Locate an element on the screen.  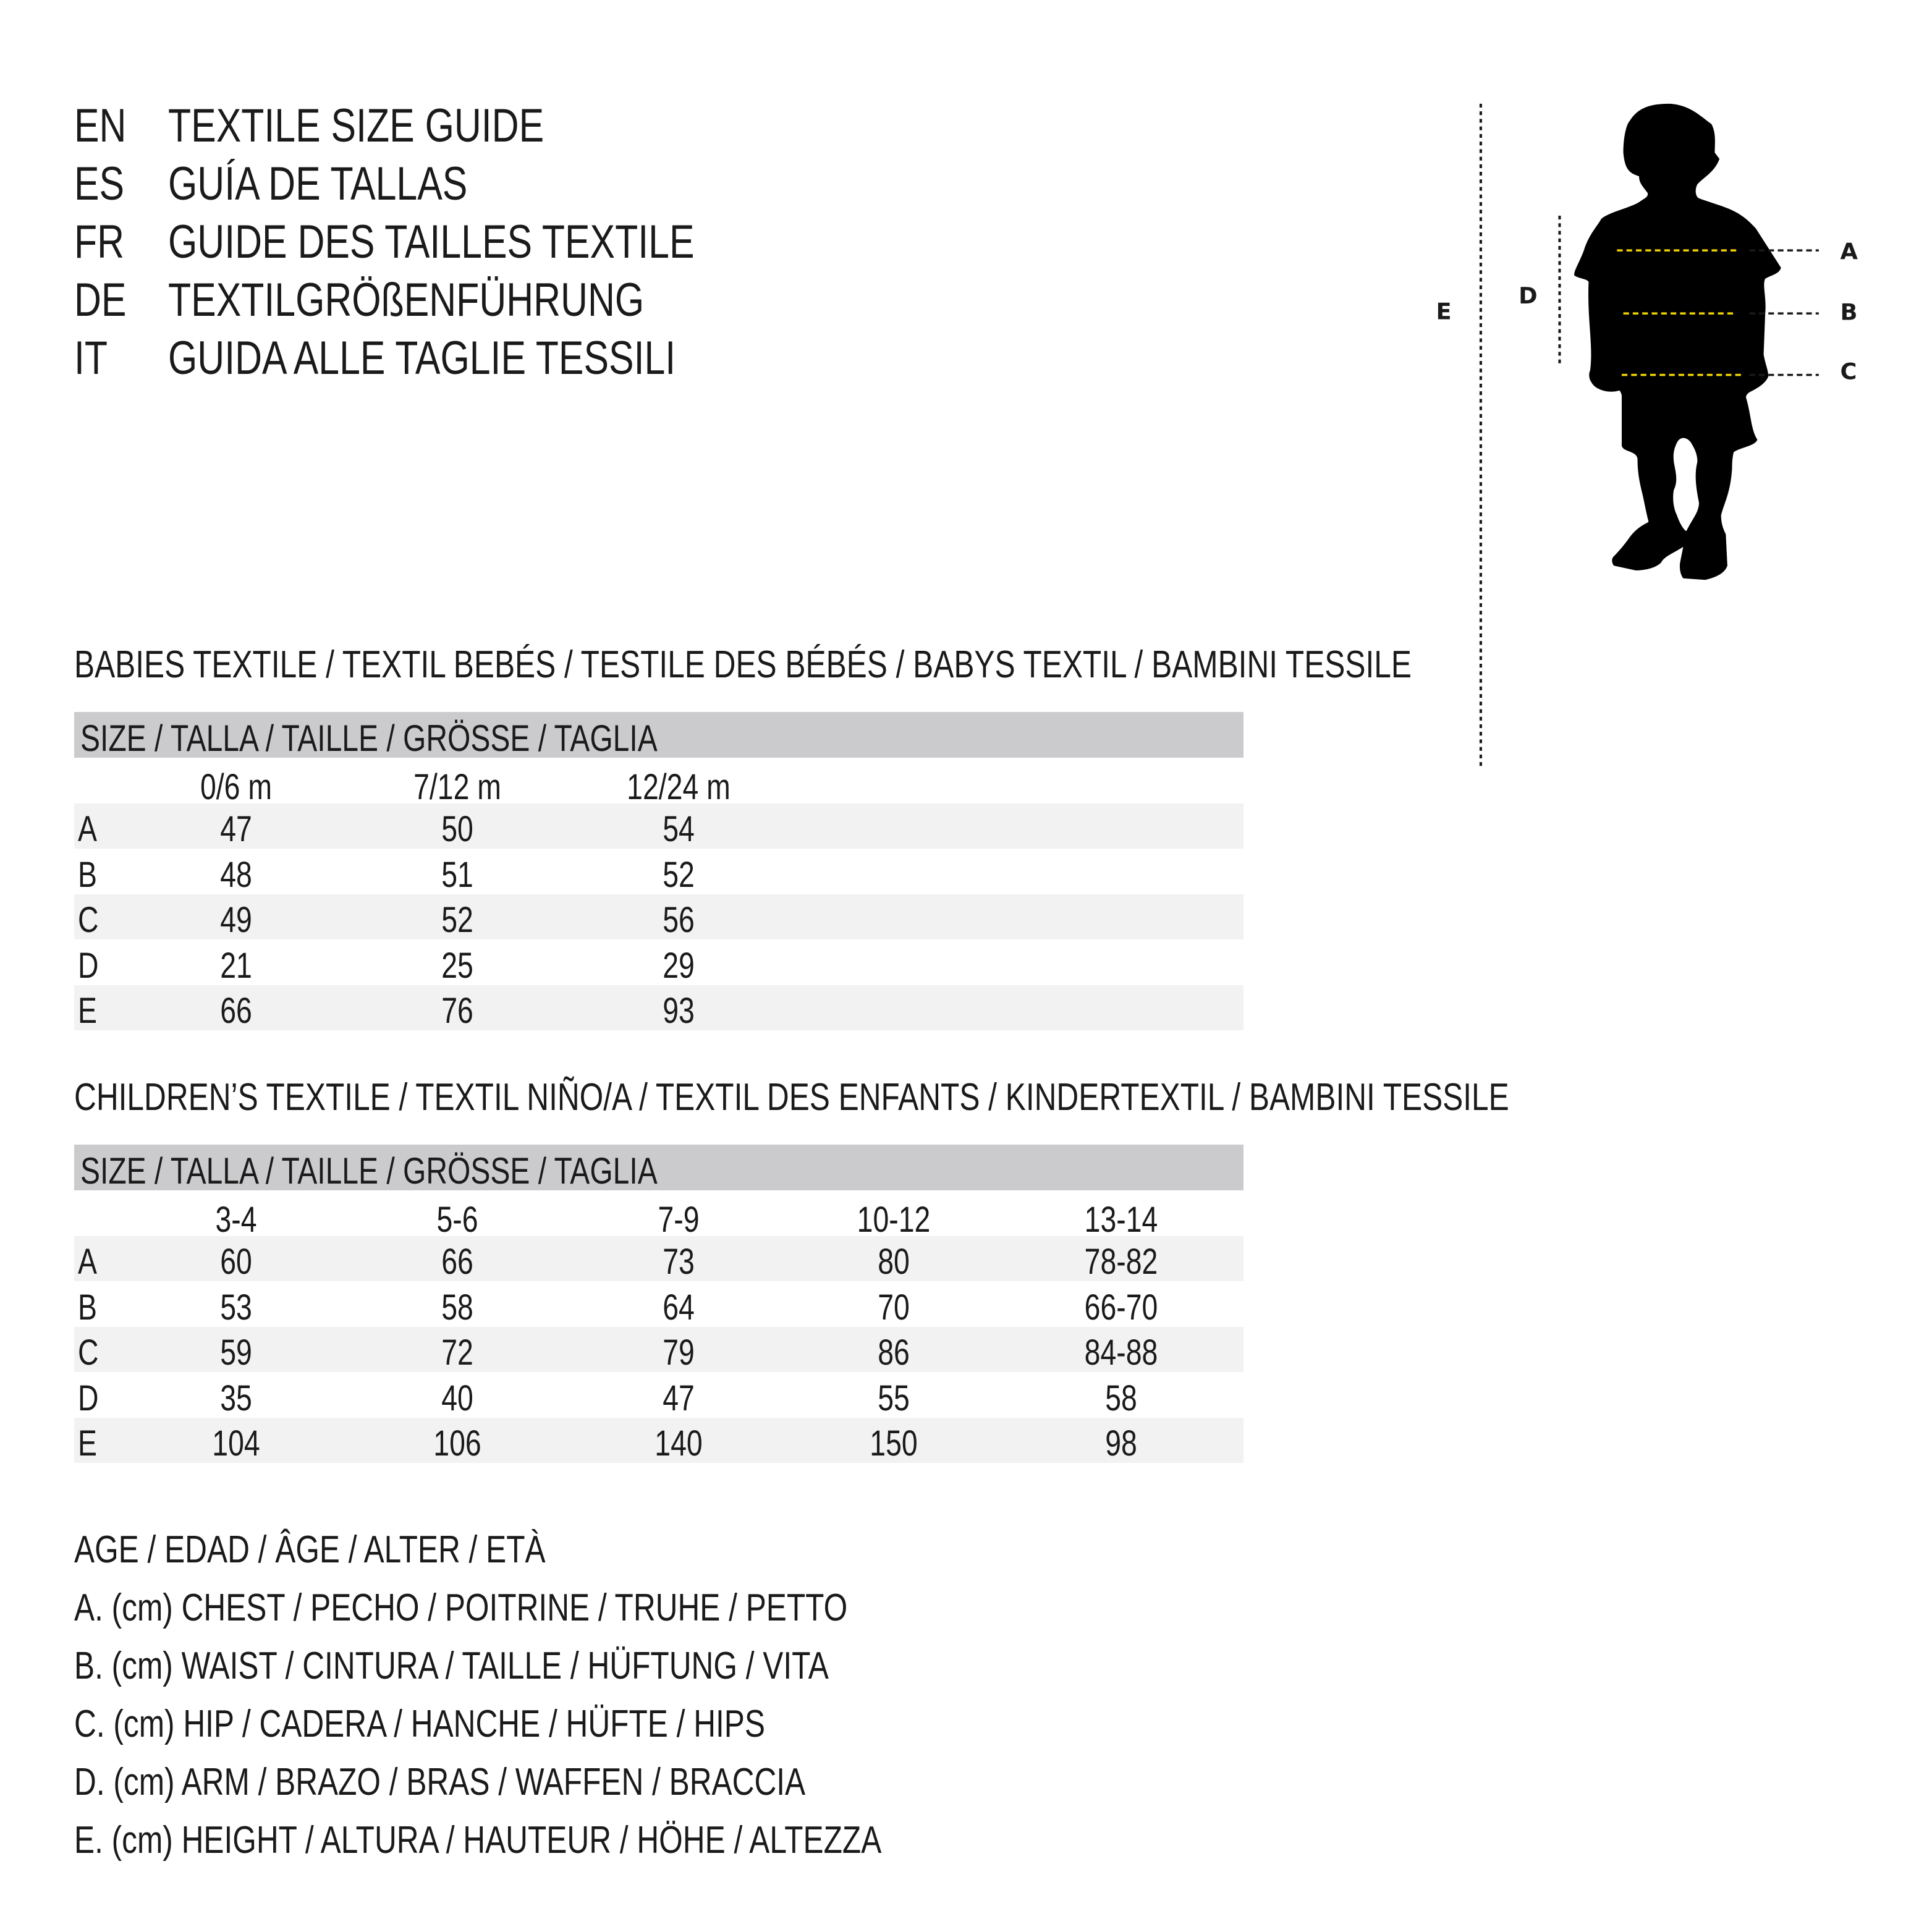
column-header: 7/12 m is located at coordinates (457, 787).